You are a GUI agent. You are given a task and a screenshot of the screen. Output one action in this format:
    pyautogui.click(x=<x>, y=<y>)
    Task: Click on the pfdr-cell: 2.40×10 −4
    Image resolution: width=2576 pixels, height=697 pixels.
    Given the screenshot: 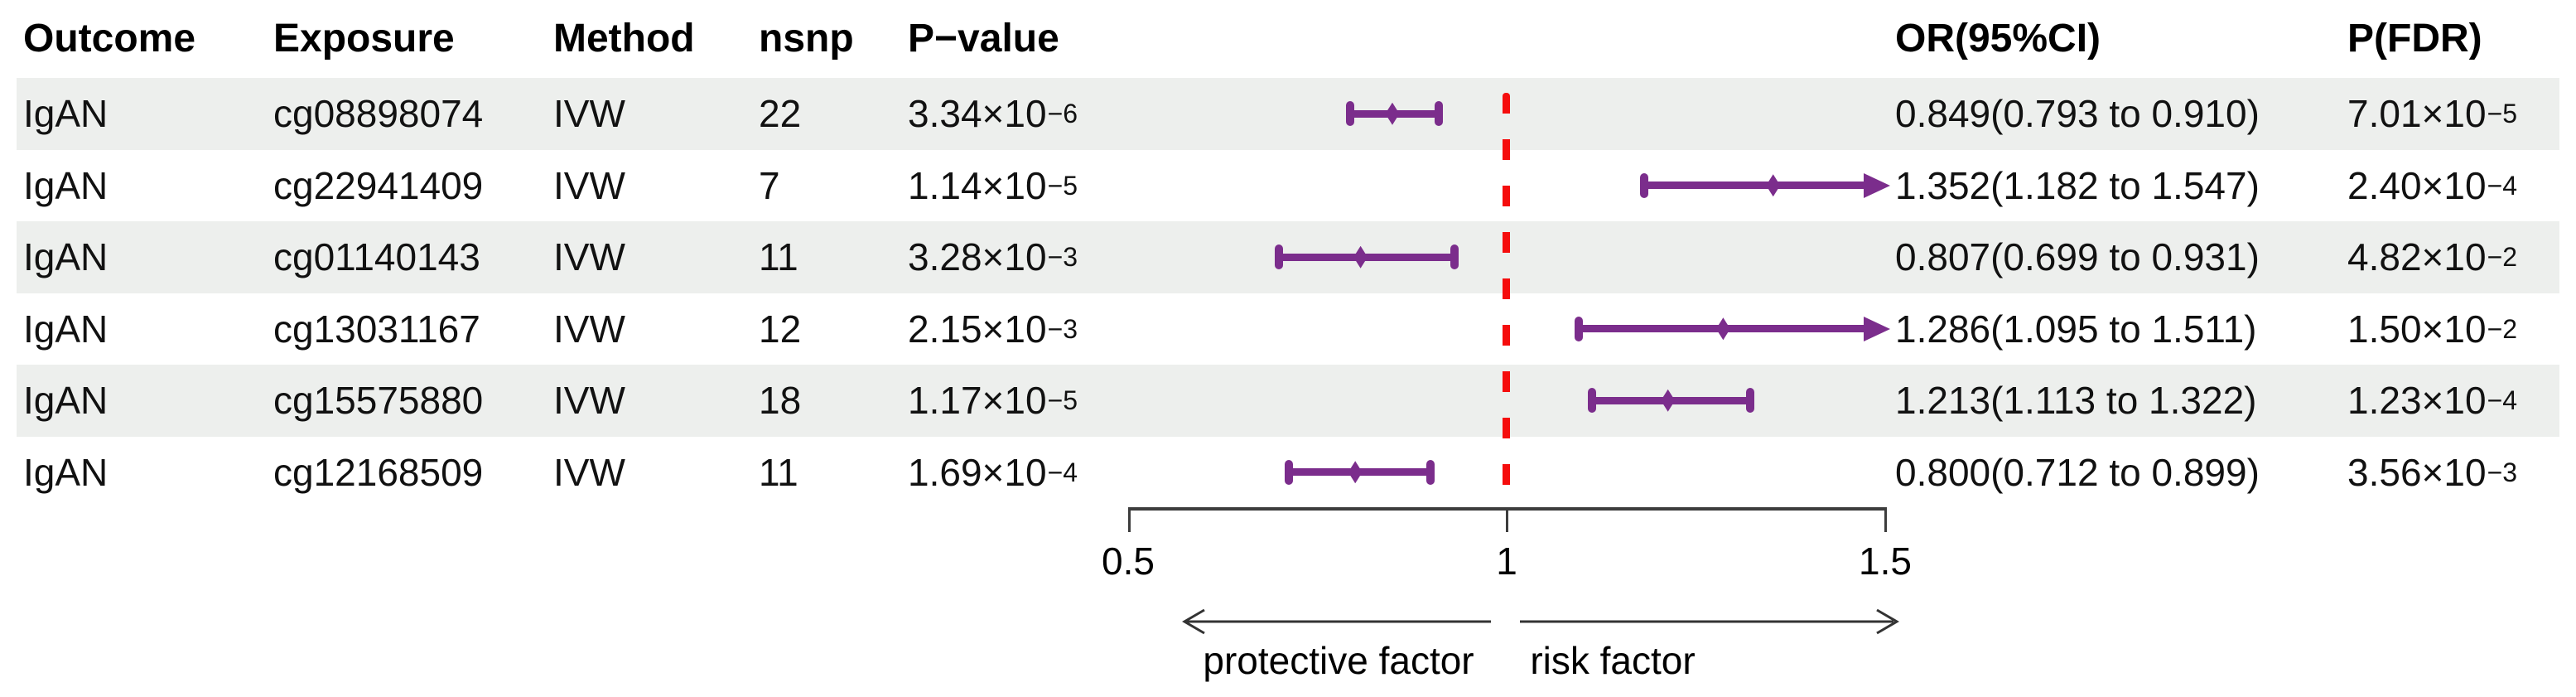 What is the action you would take?
    pyautogui.click(x=2432, y=185)
    